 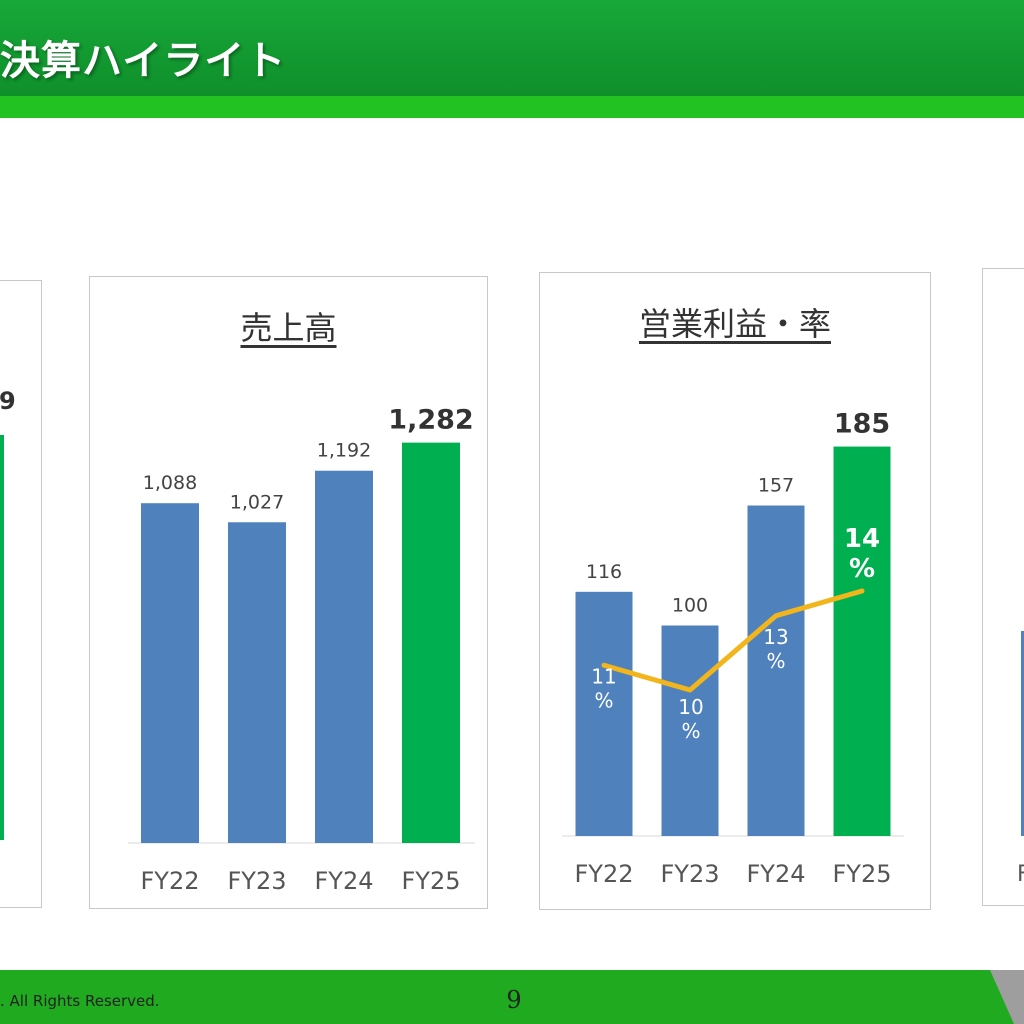 What do you see at coordinates (733, 640) in the screenshot?
I see `operating-margin-line` at bounding box center [733, 640].